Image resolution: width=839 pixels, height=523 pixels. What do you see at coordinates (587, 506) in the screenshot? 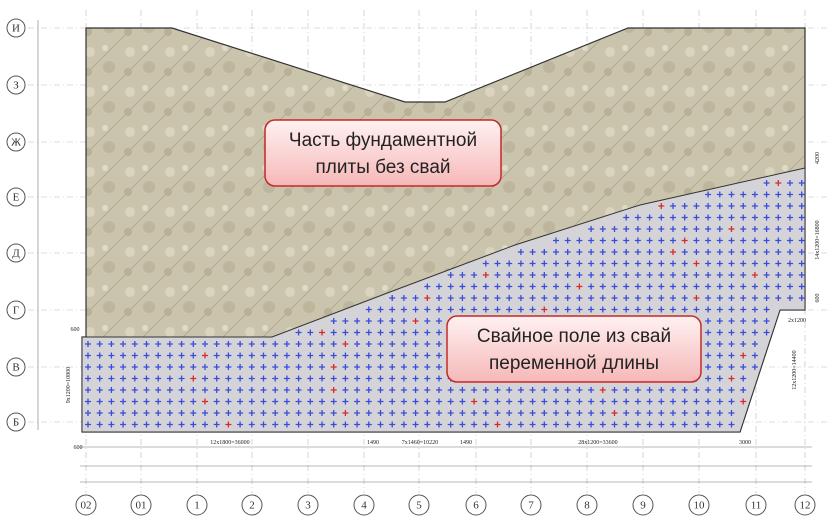
I see `column-axis-label: 8` at bounding box center [587, 506].